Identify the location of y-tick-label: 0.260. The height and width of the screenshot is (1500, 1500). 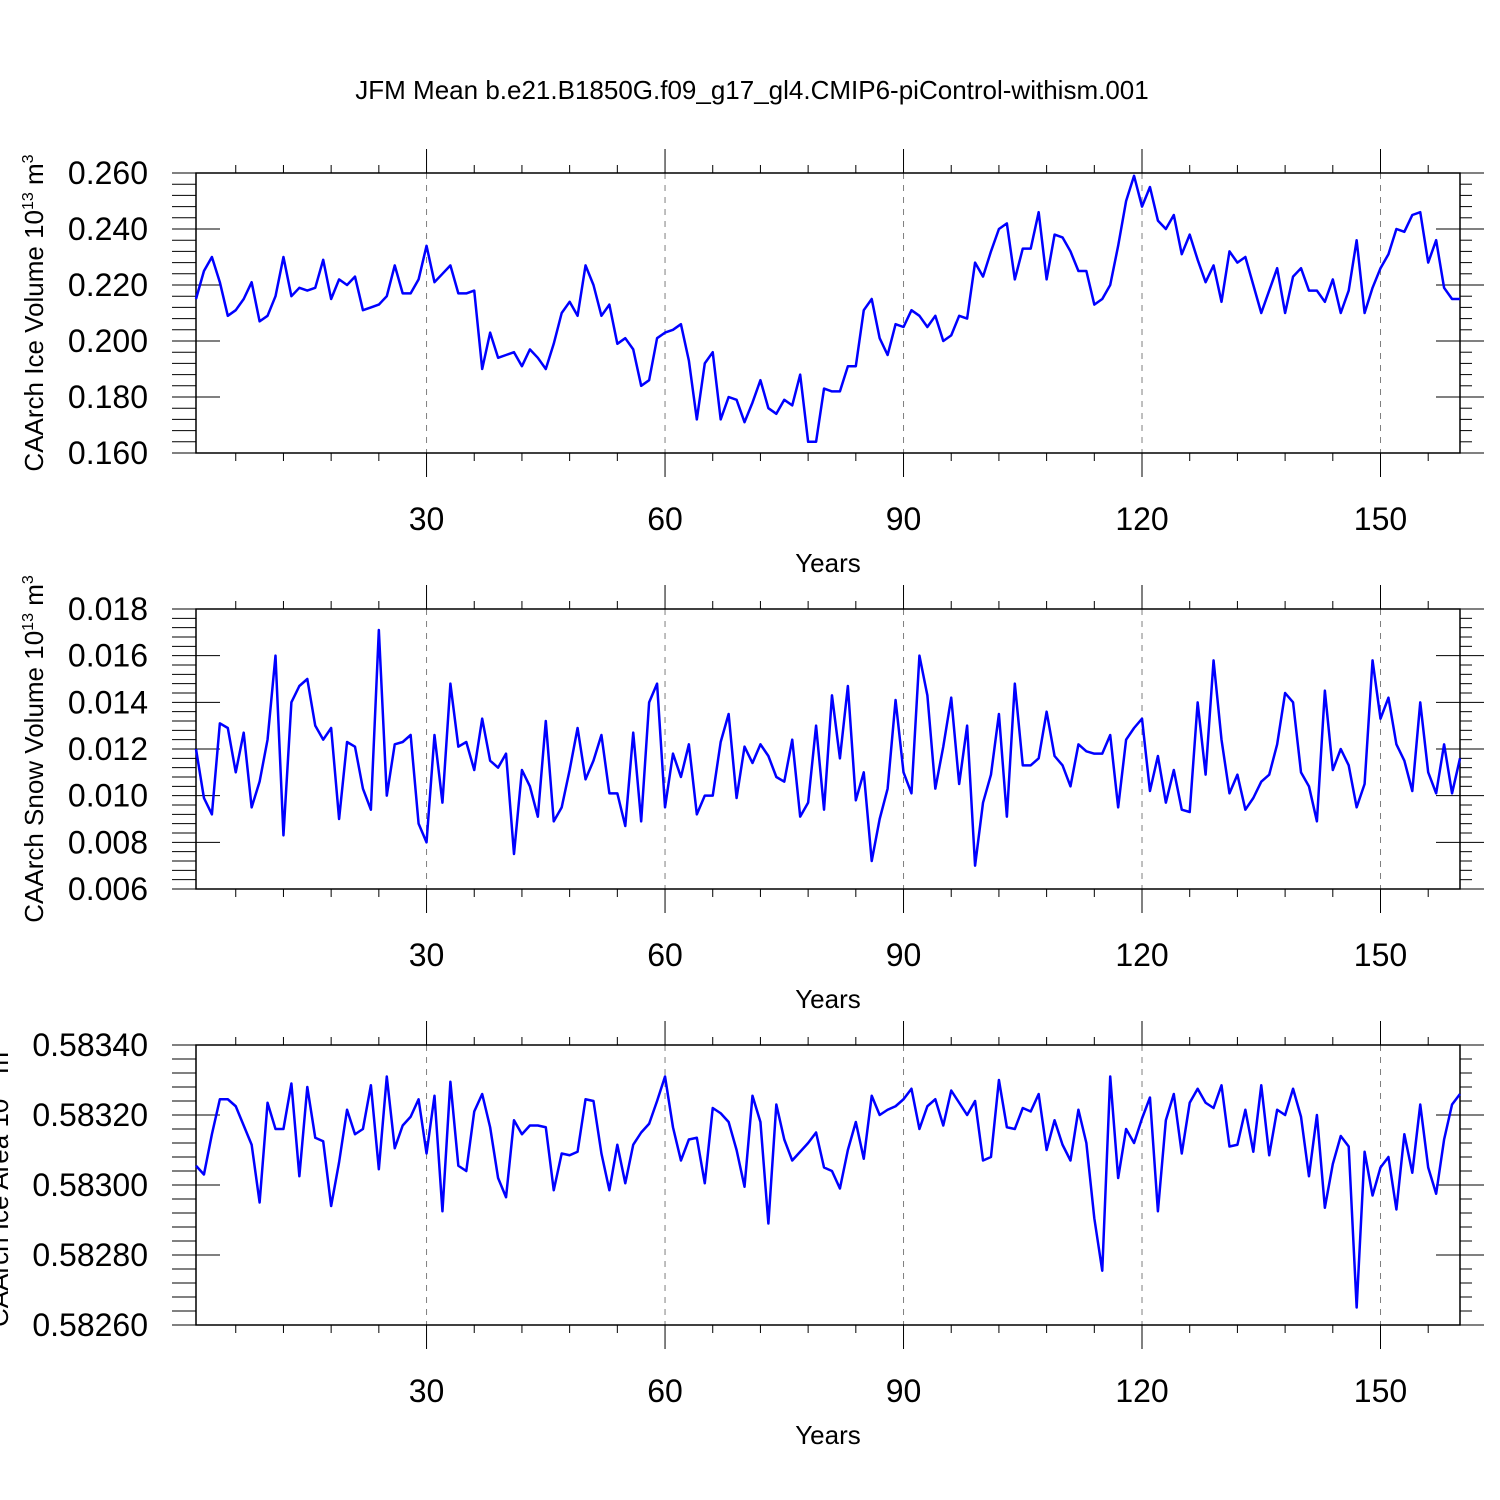
(108, 173).